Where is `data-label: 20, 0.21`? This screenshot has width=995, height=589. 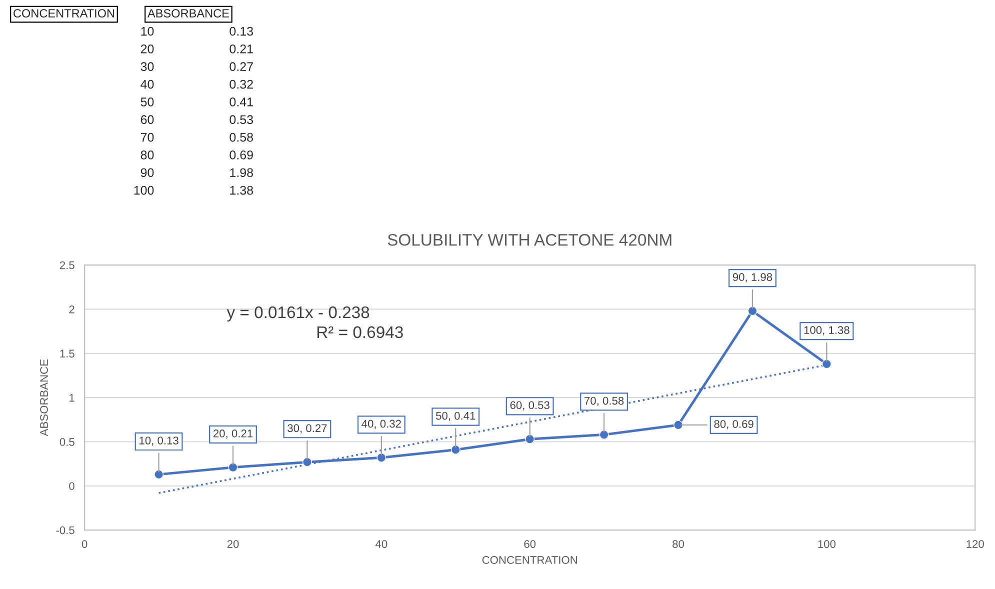
data-label: 20, 0.21 is located at coordinates (233, 434).